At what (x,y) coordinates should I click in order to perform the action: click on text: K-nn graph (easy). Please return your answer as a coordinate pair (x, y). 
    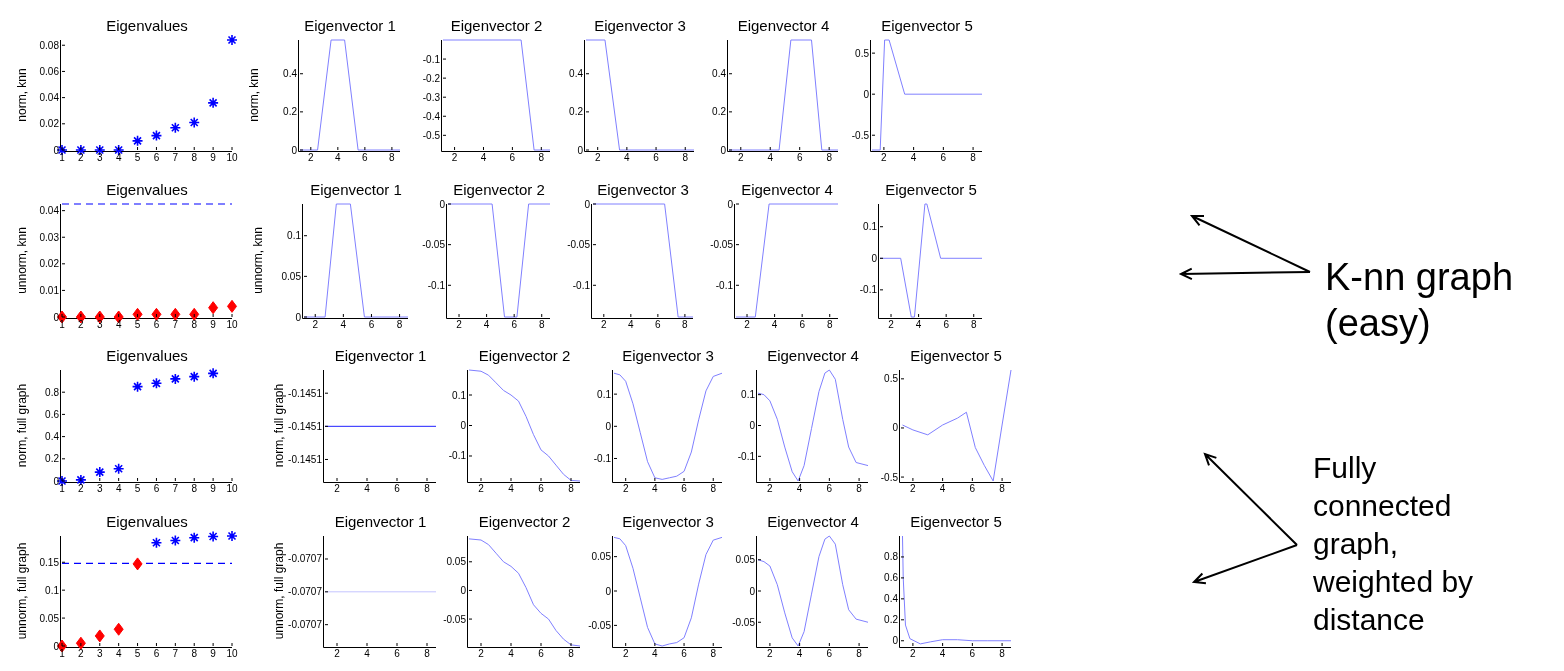
    Looking at the image, I should click on (1419, 300).